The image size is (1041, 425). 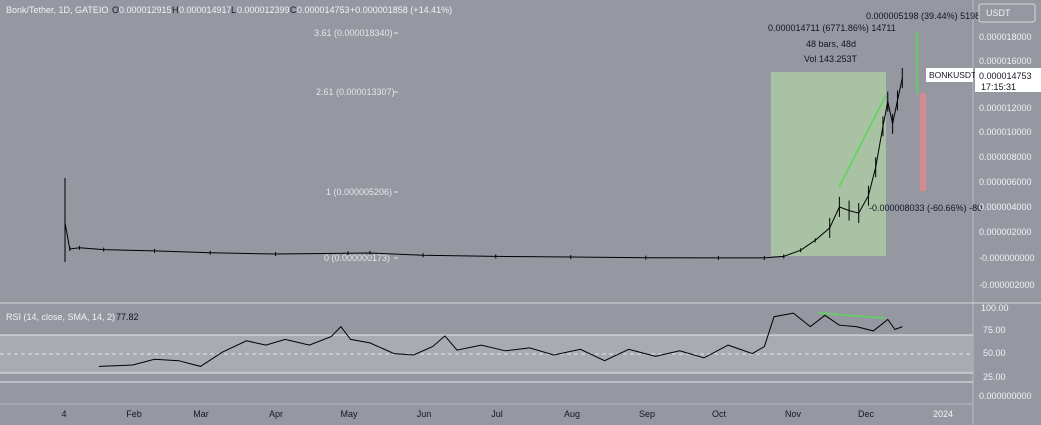 What do you see at coordinates (1005, 182) in the screenshot?
I see `price-axis-tick: 0.000006000` at bounding box center [1005, 182].